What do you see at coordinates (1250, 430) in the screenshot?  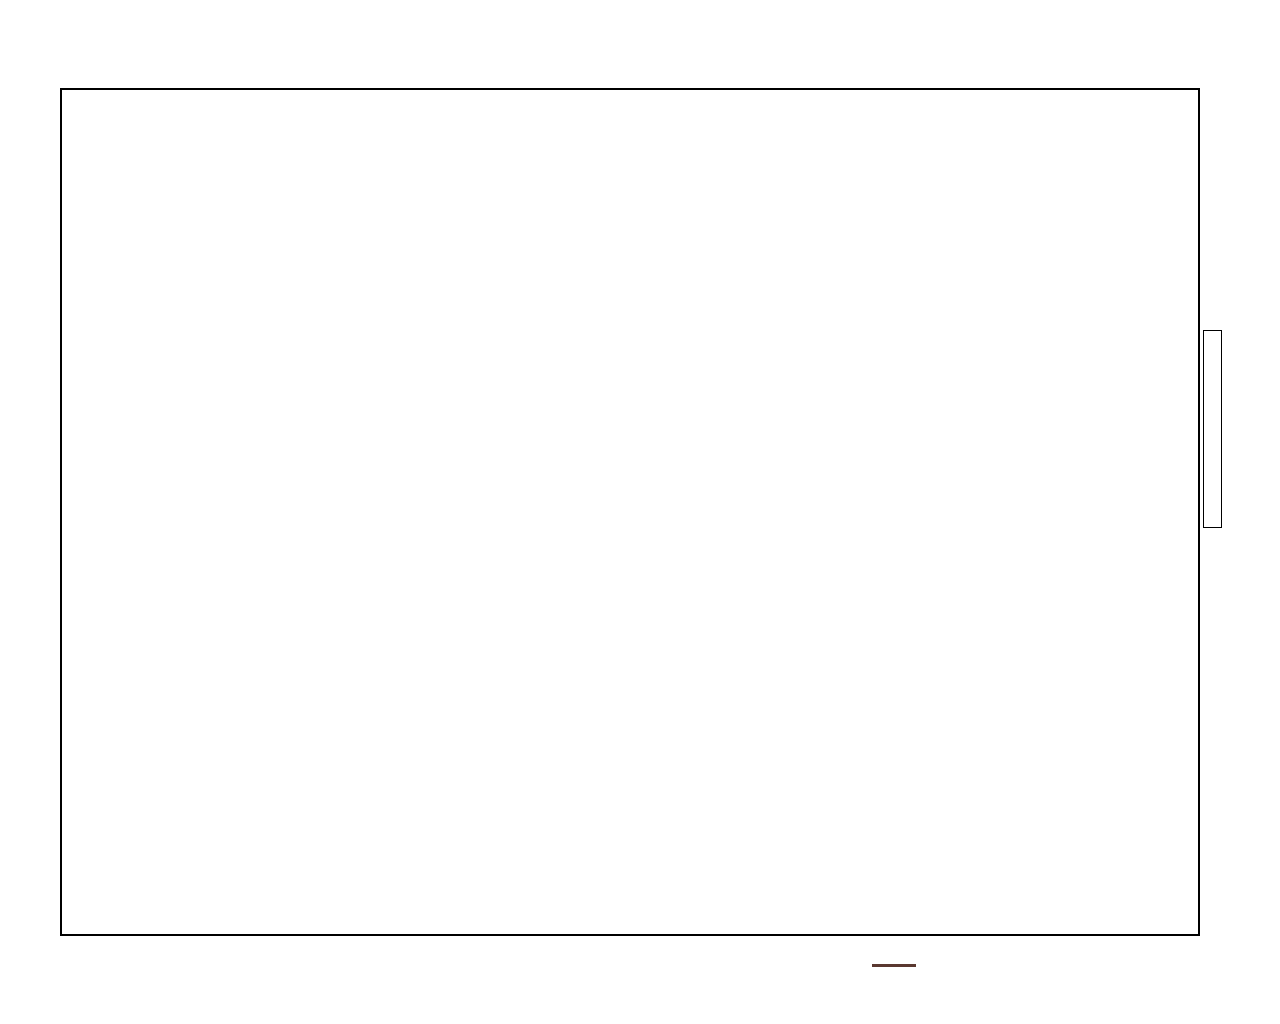 I see `colorbar-axis-label` at bounding box center [1250, 430].